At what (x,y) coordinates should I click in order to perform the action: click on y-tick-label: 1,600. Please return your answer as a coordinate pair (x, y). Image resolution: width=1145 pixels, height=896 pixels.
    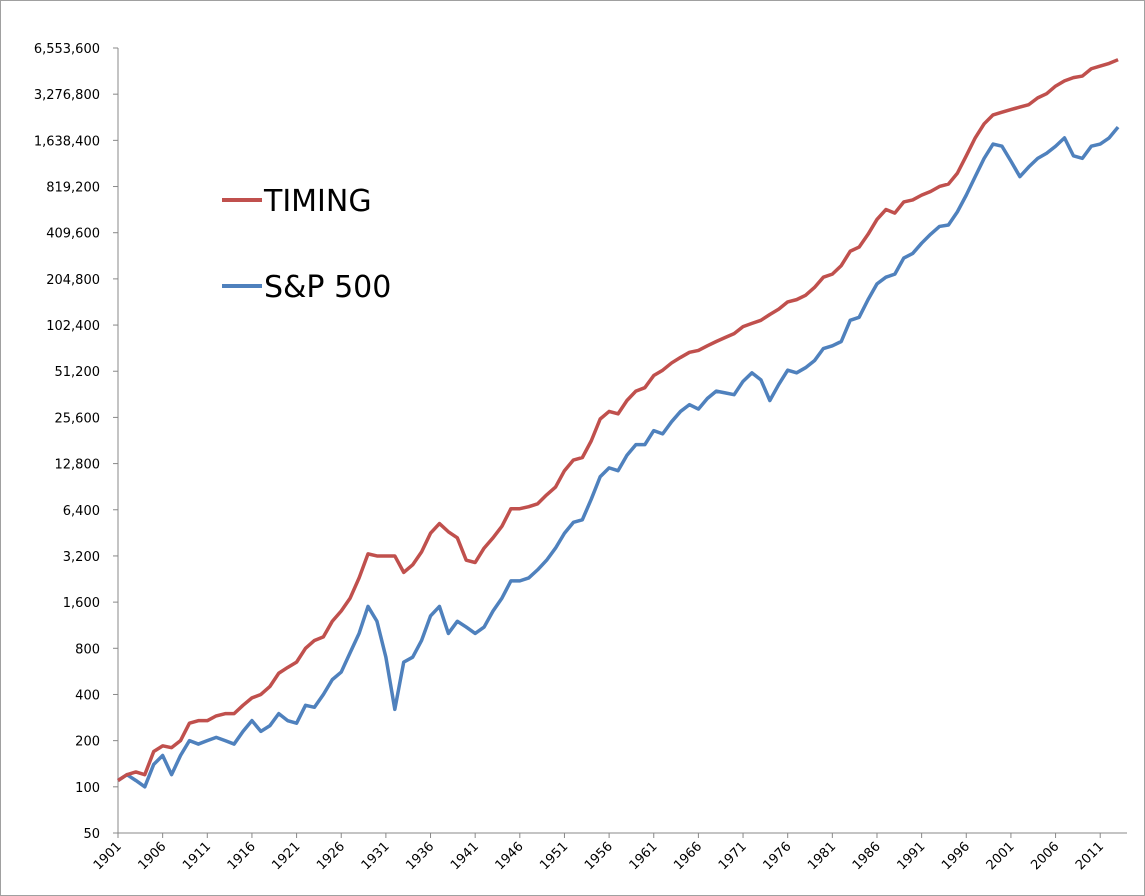
    Looking at the image, I should click on (81, 603).